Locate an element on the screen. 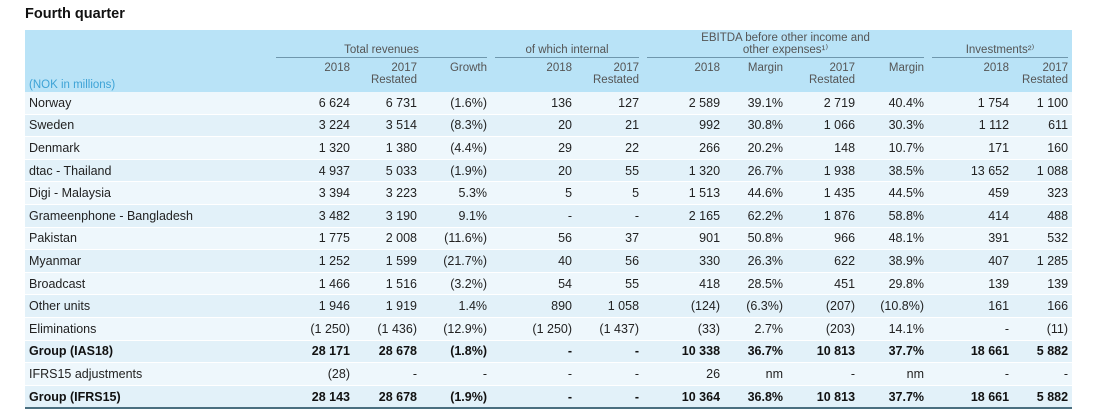 The height and width of the screenshot is (415, 1095). table-cell: 1 100 is located at coordinates (1043, 103).